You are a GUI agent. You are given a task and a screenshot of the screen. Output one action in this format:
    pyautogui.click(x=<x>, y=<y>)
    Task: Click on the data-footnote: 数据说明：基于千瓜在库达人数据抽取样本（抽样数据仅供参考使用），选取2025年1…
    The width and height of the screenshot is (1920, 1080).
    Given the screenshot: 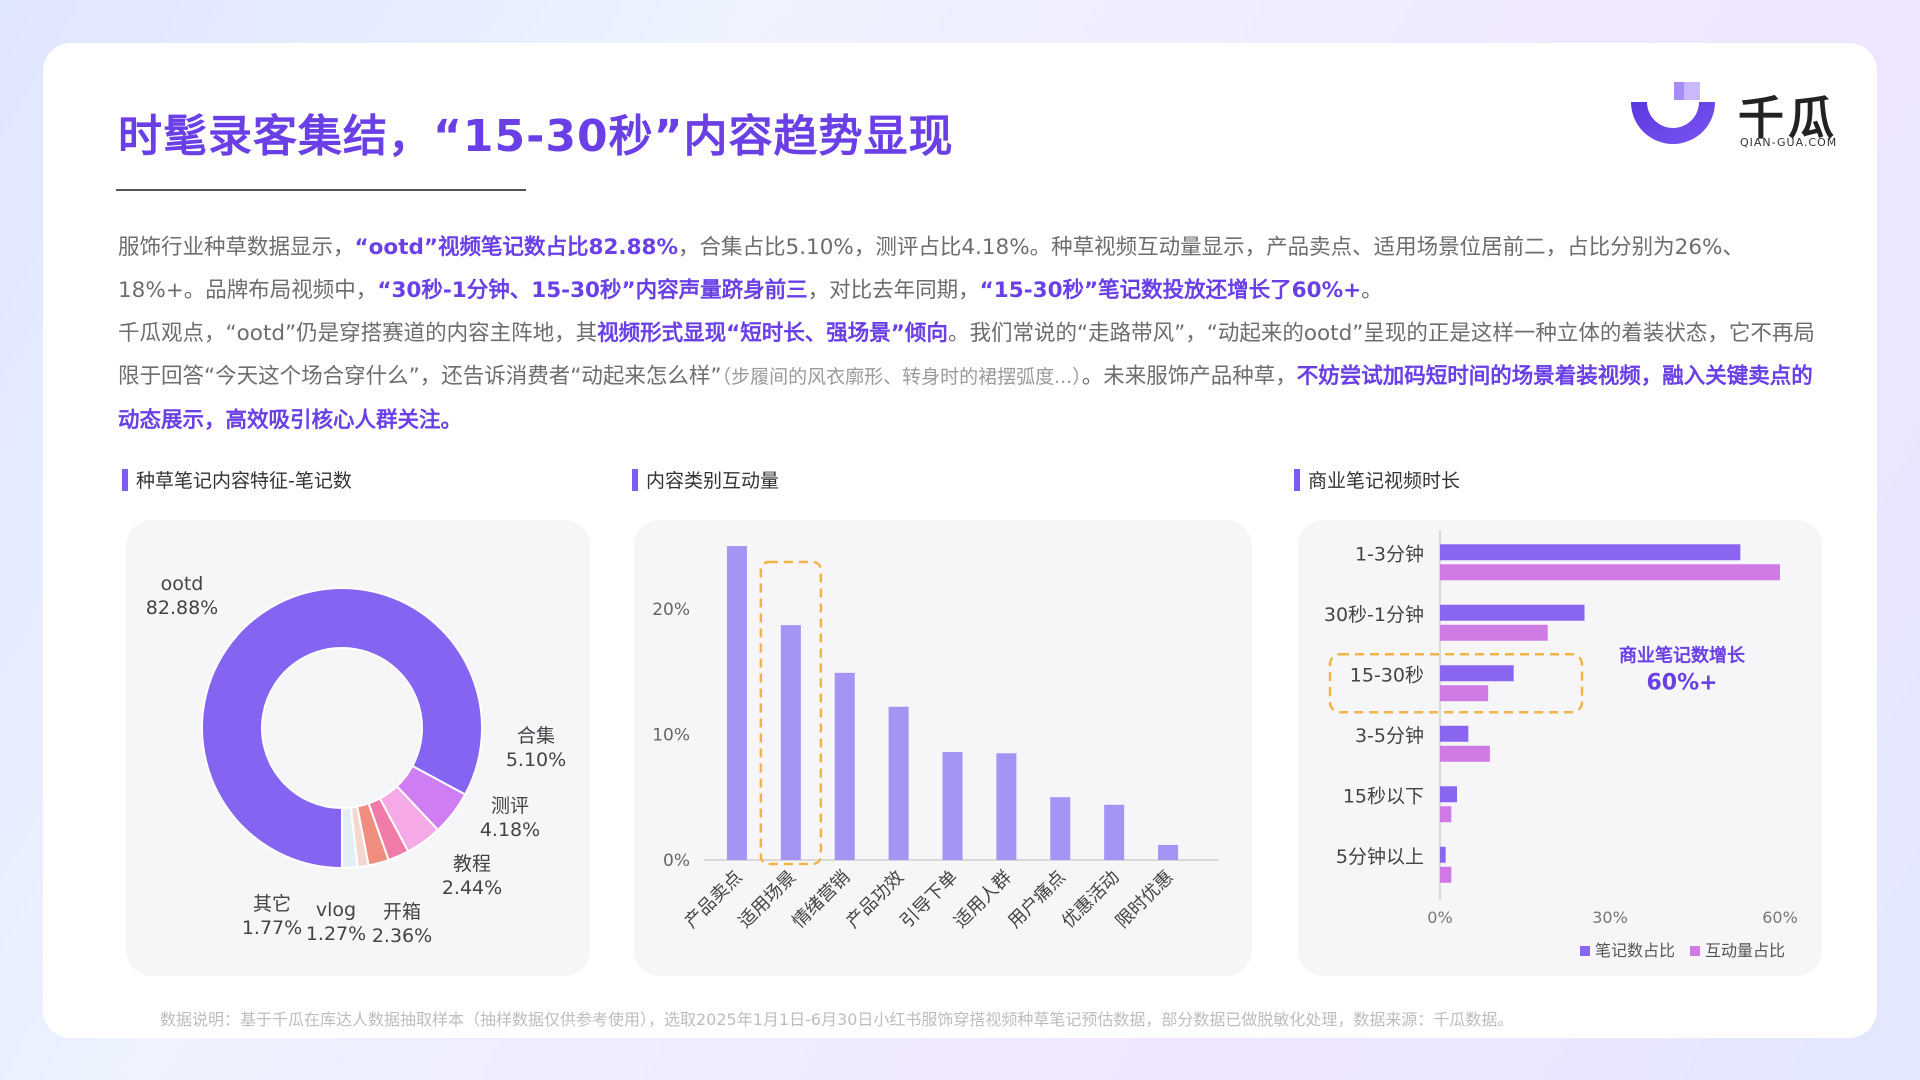 What is the action you would take?
    pyautogui.click(x=837, y=1019)
    